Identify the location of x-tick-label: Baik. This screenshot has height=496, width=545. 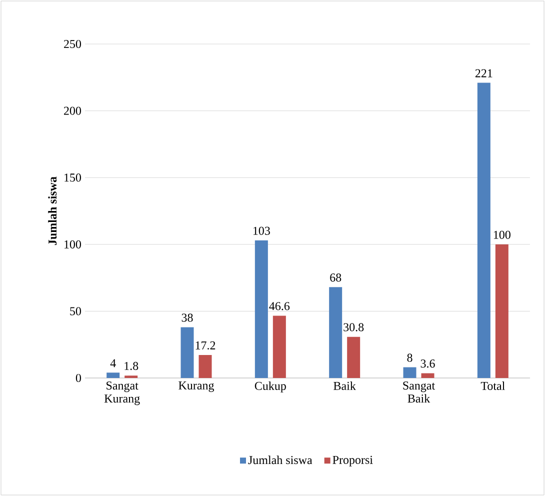
(345, 386).